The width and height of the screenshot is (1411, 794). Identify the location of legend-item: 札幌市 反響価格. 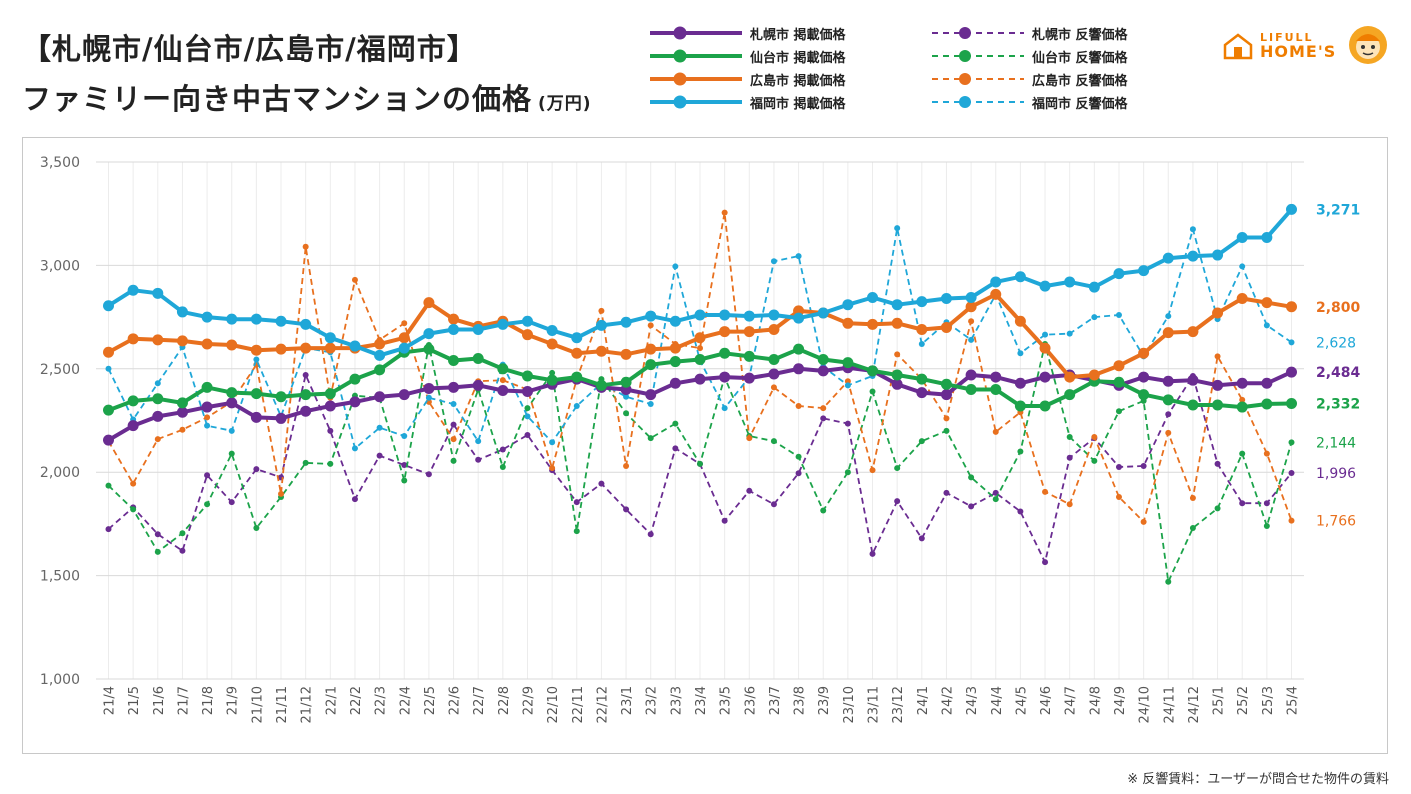
(1029, 33).